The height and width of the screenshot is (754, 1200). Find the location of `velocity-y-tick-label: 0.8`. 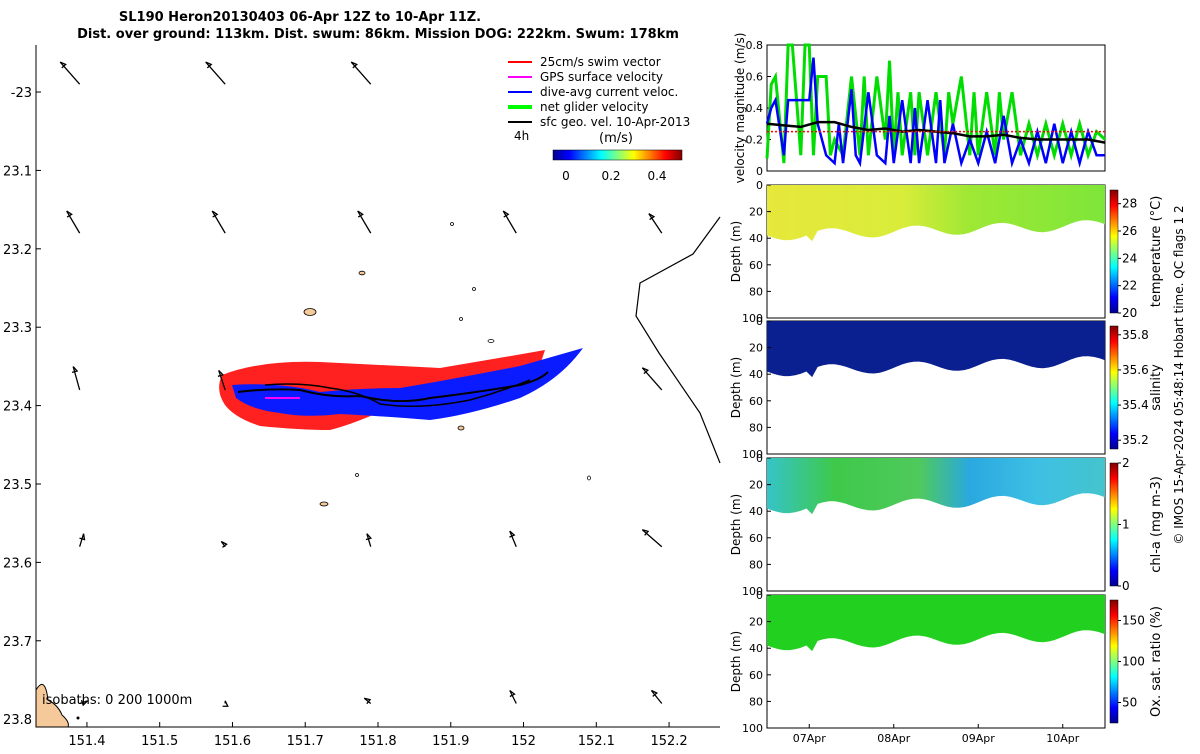

velocity-y-tick-label: 0.8 is located at coordinates (755, 45).